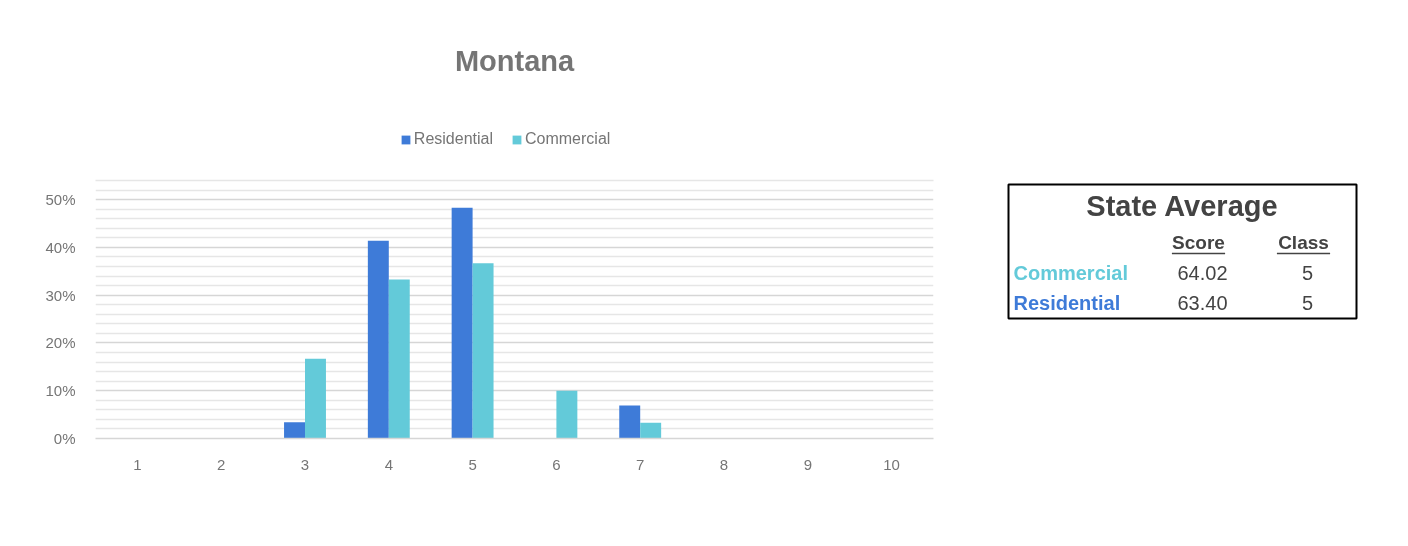  I want to click on y-tick-label: 10%, so click(60, 391).